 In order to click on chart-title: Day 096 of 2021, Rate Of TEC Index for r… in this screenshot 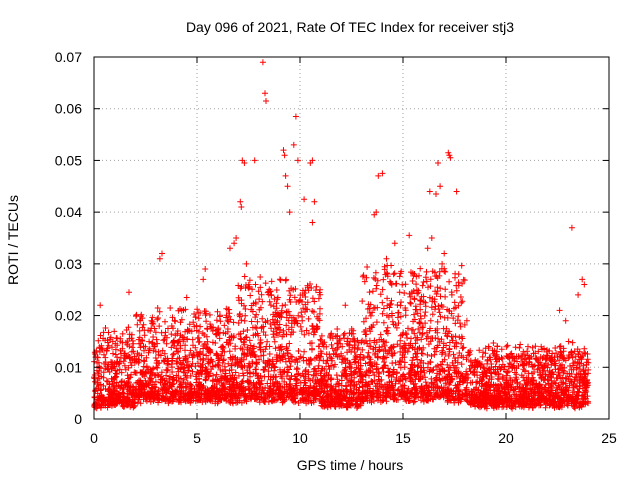, I will do `click(350, 27)`.